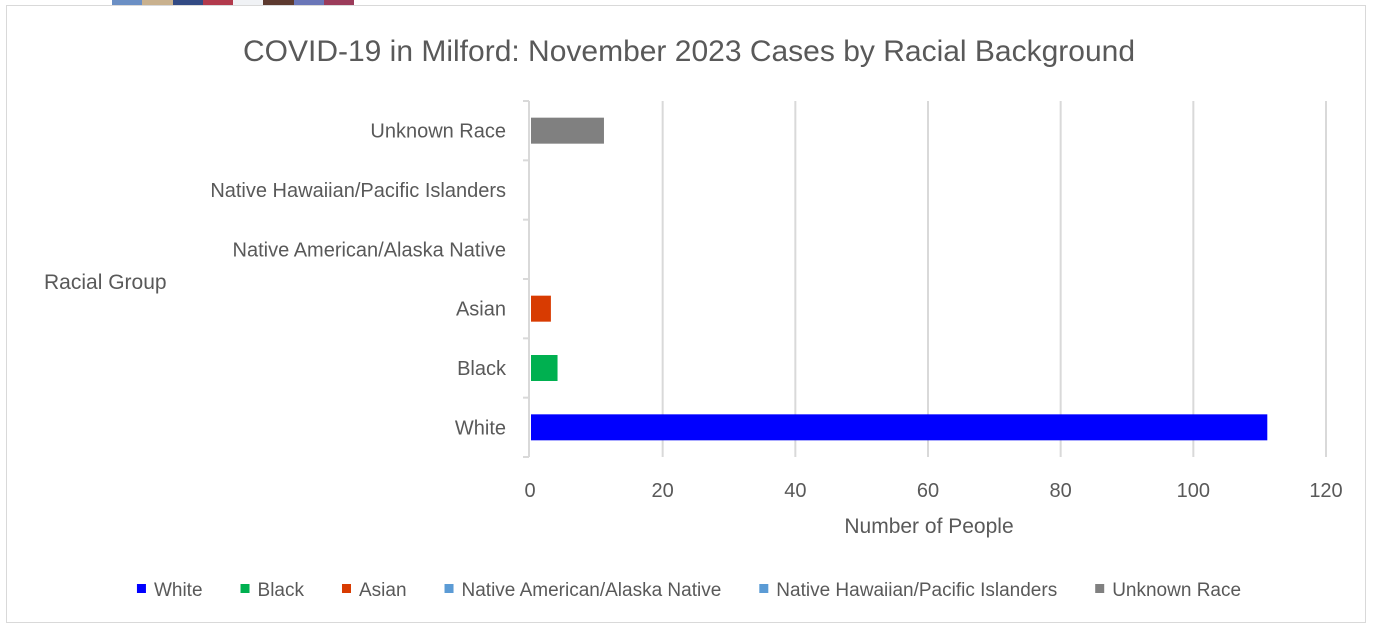 This screenshot has width=1373, height=628. Describe the element at coordinates (358, 191) in the screenshot. I see `category-label: Native Hawaiian/Pacific Islanders` at that location.